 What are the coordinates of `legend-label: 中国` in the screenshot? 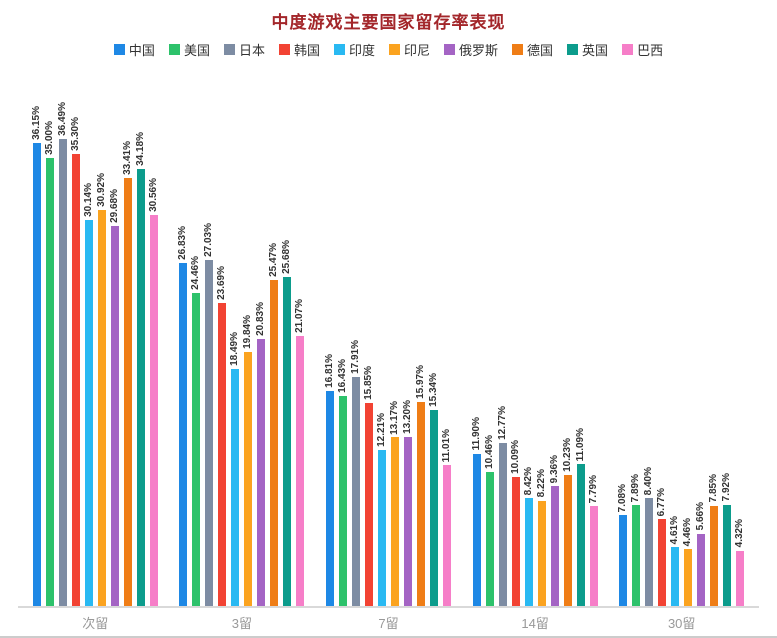 It's located at (141, 50).